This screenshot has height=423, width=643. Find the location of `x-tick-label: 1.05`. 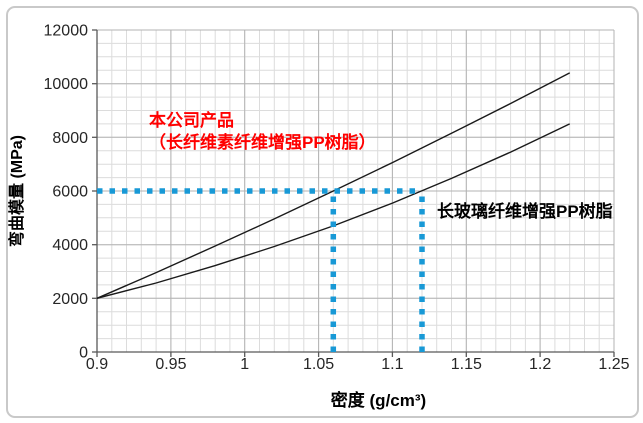

x-tick-label: 1.05 is located at coordinates (318, 364).